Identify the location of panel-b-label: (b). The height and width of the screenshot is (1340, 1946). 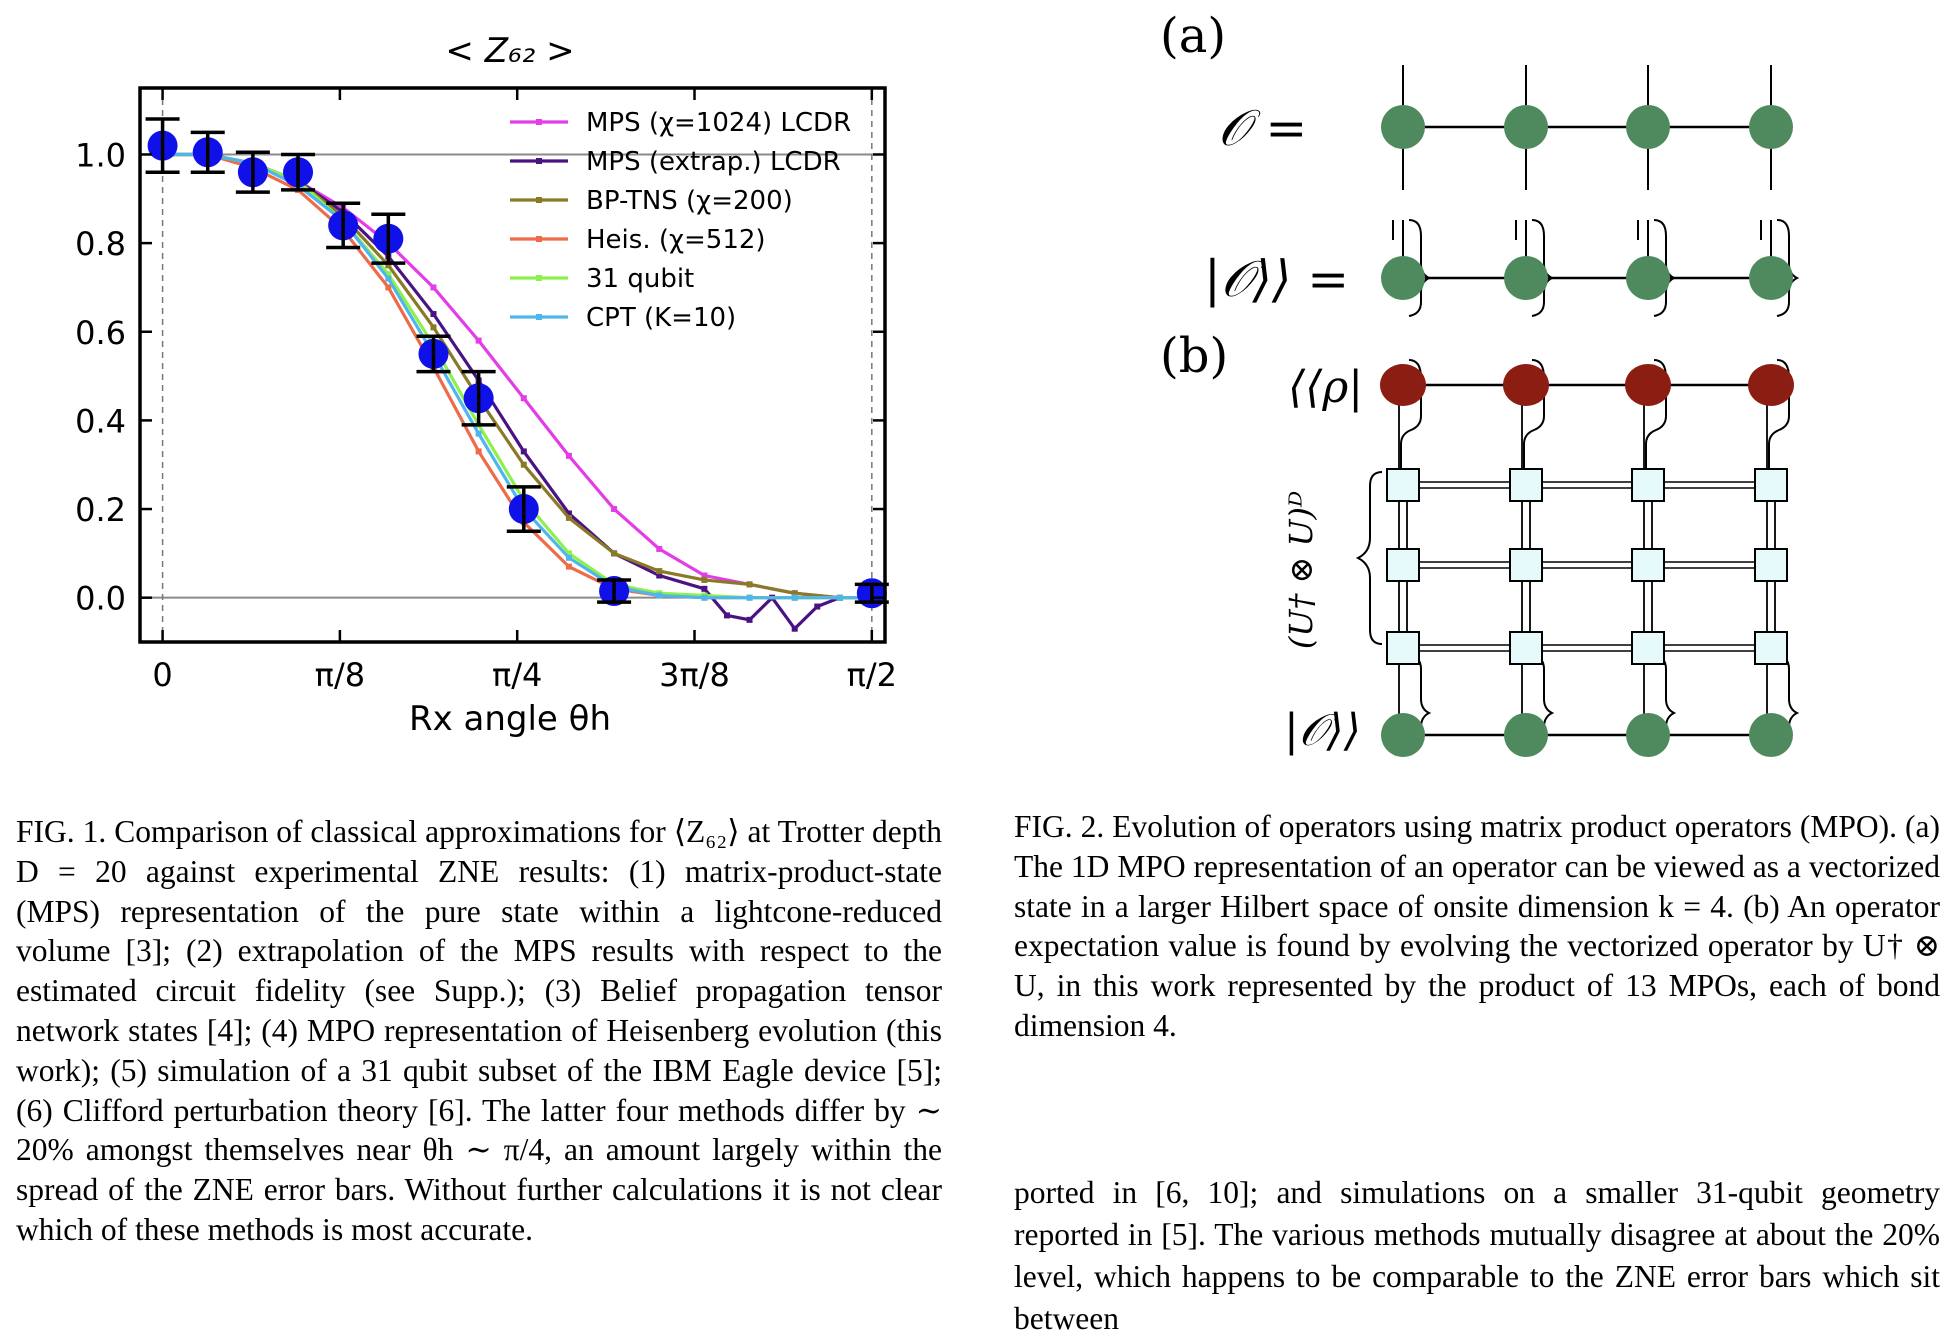
(1194, 356).